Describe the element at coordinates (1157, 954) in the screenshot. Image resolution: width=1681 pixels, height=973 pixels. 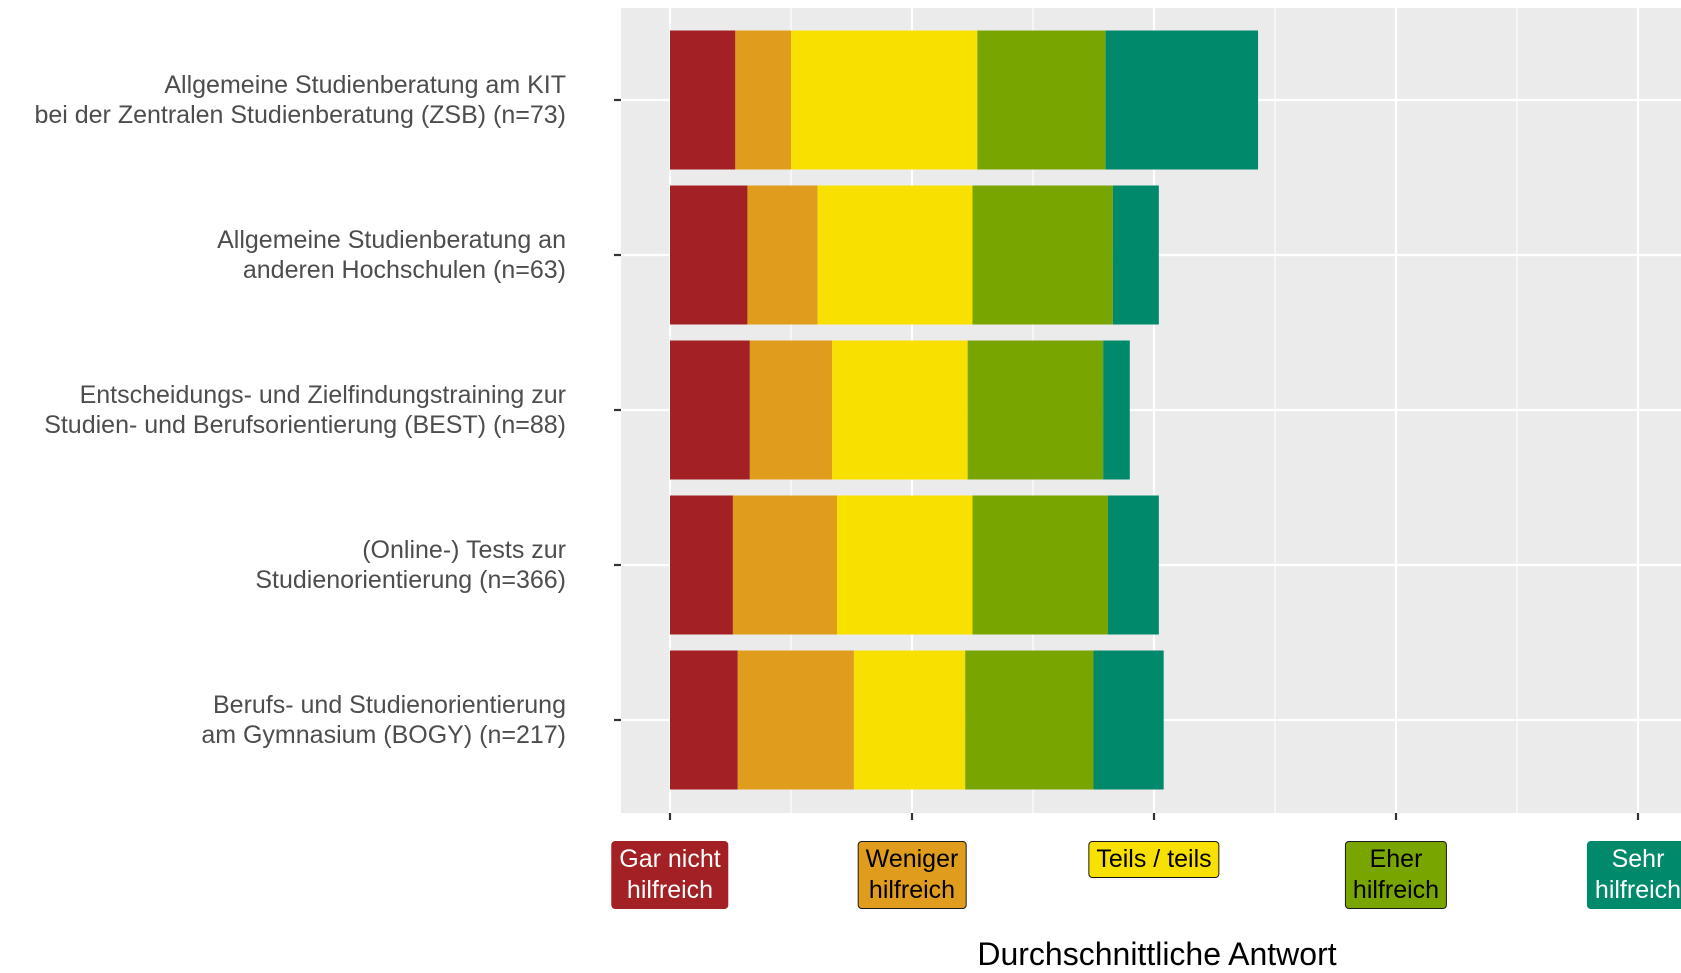
I see `x-axis-title: Durchschnittliche Antwort` at that location.